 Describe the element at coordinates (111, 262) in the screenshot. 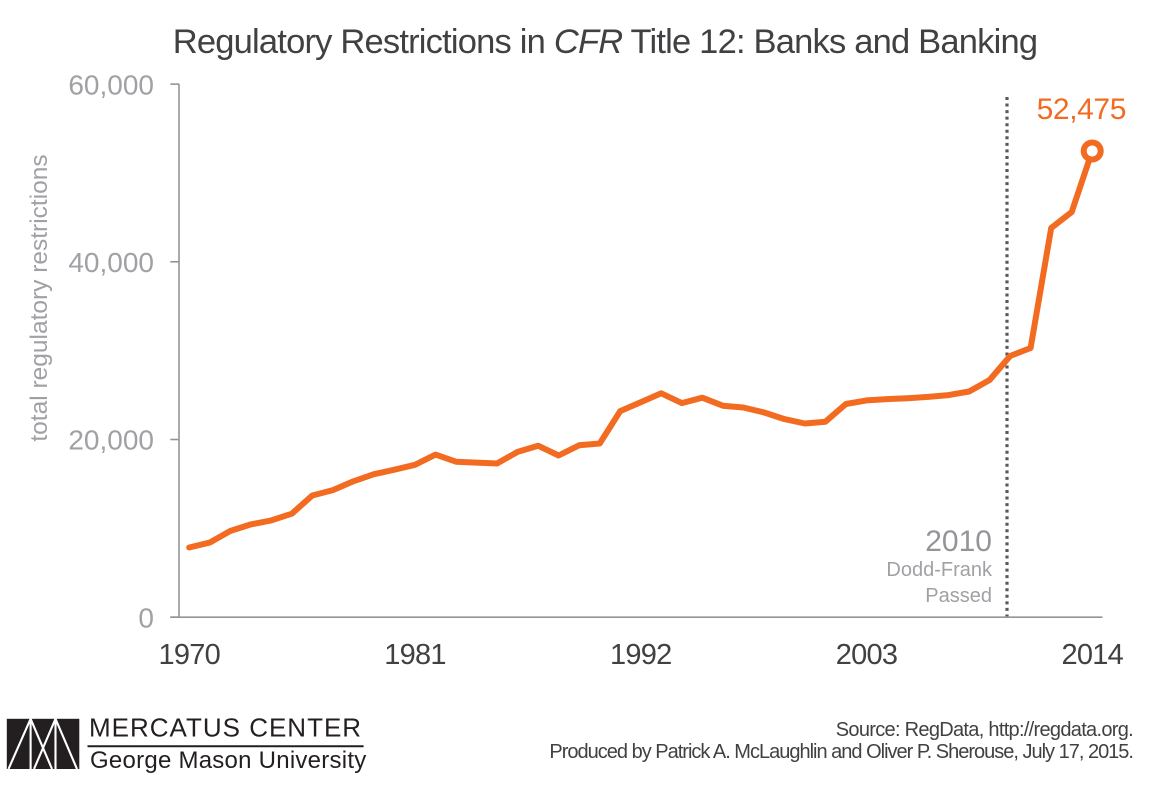

I see `svg-text: 40,000` at that location.